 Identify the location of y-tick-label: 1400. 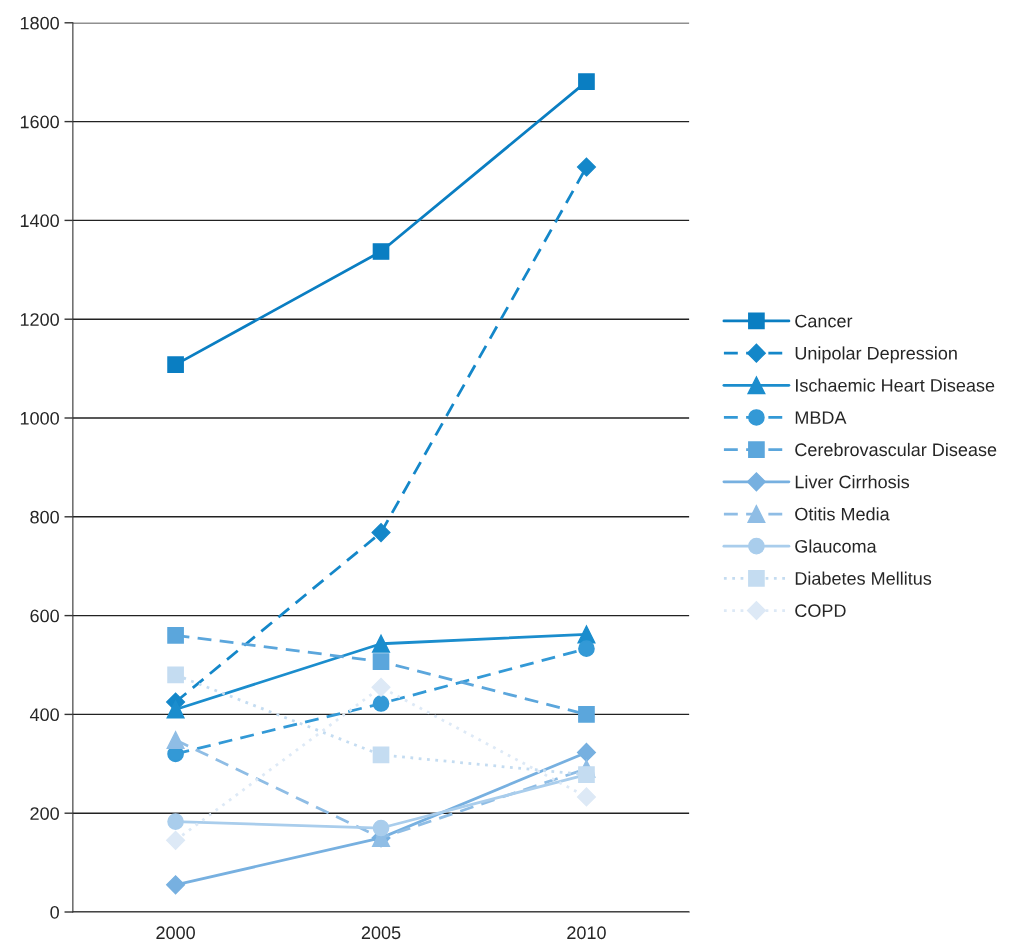
(39, 221).